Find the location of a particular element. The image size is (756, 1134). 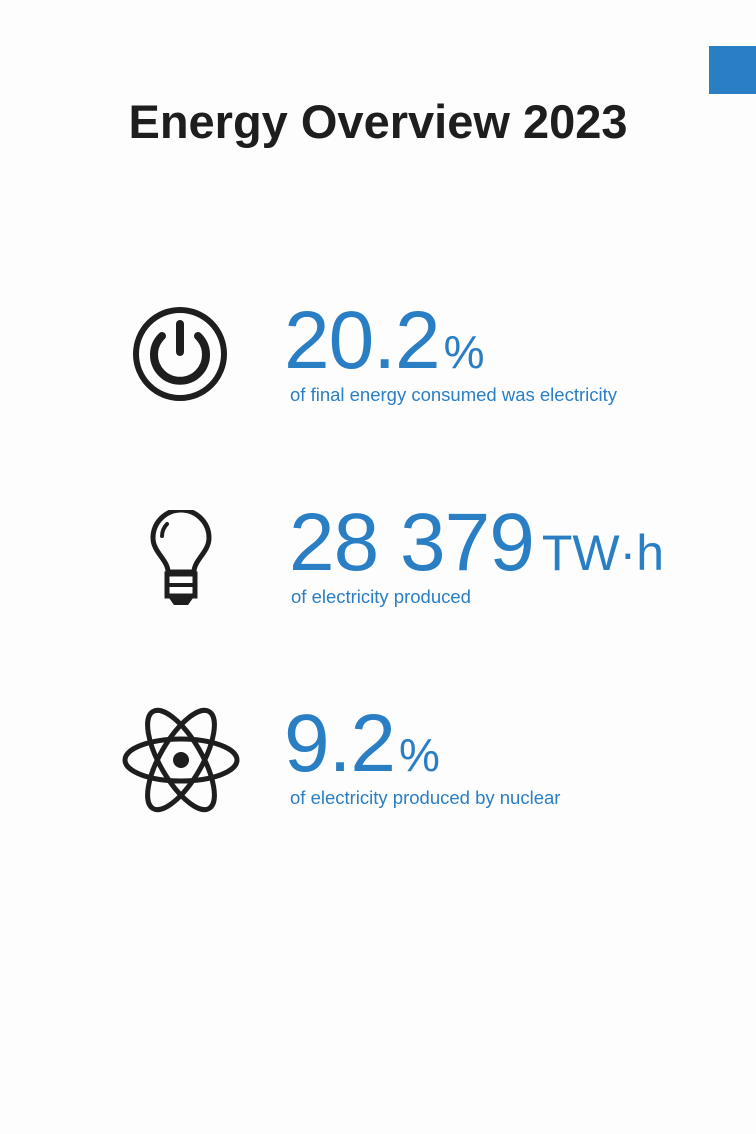

stat-unit: TW·h is located at coordinates (603, 553).